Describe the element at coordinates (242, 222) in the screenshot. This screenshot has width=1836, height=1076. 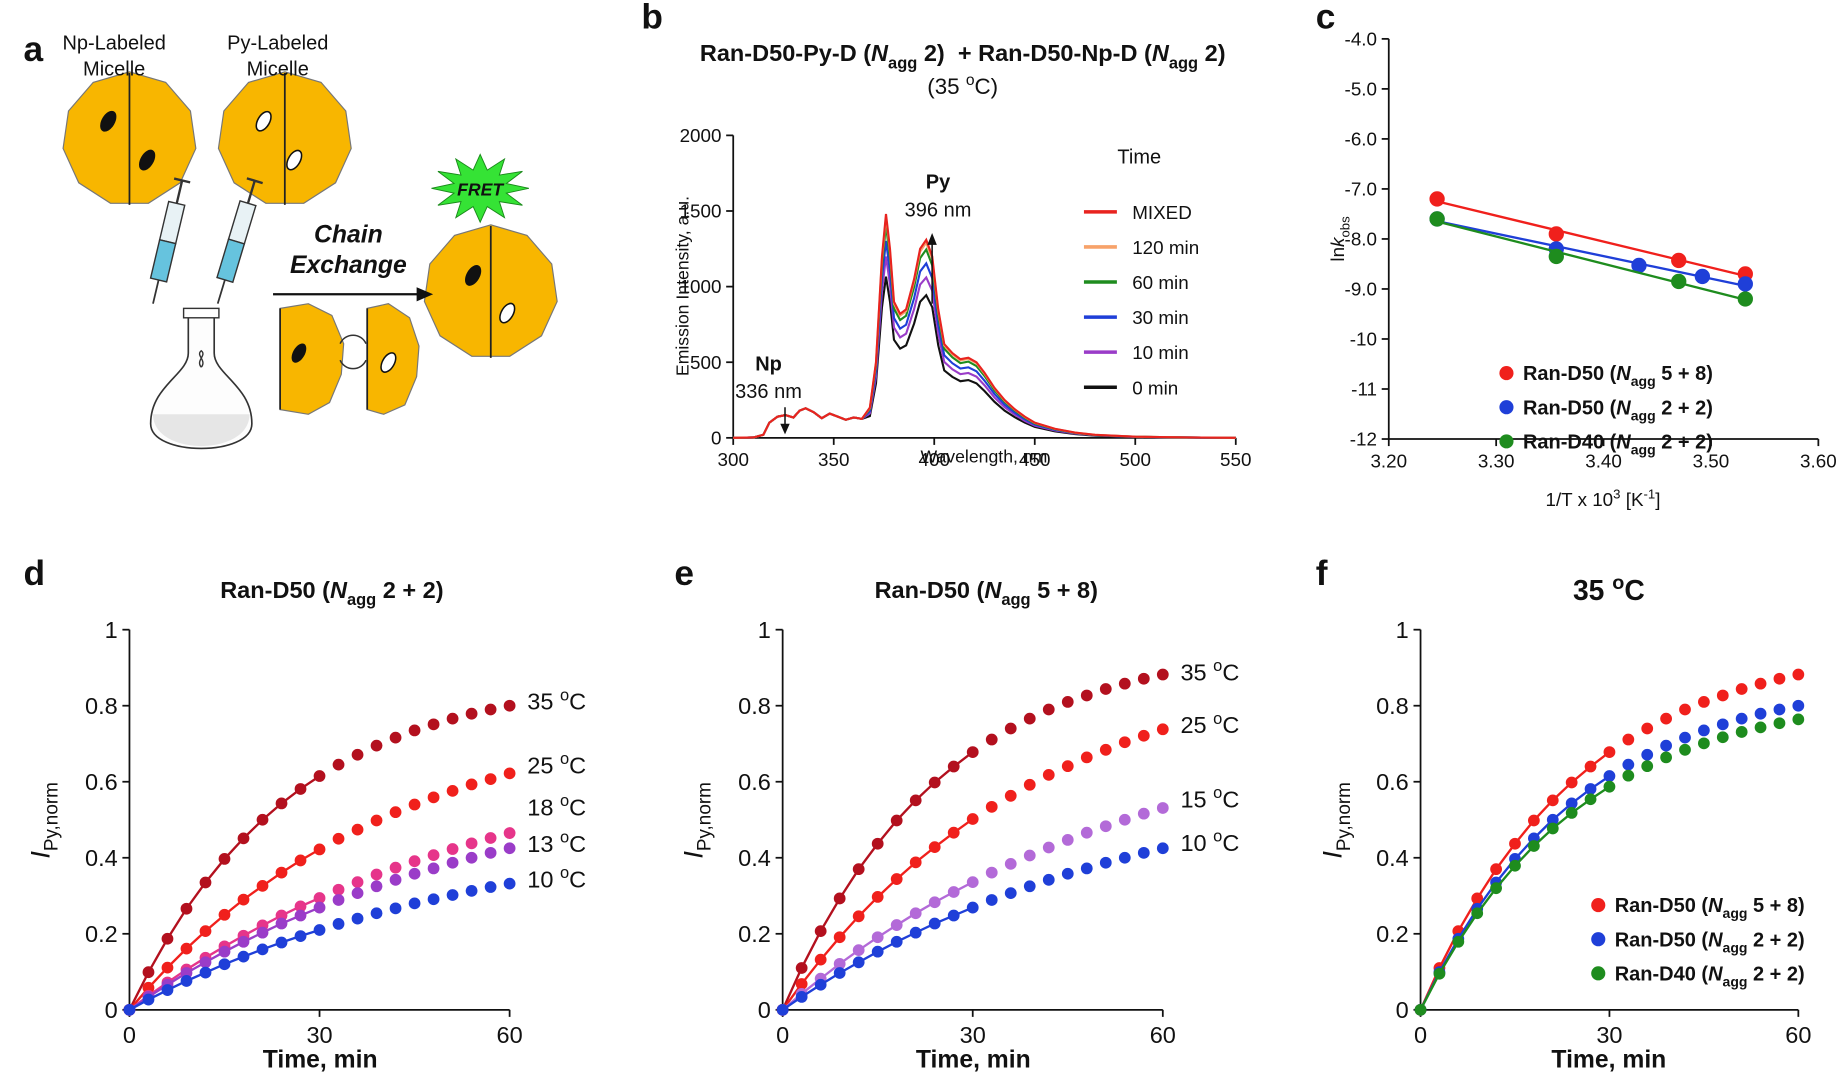
I see `syringe-barrel` at that location.